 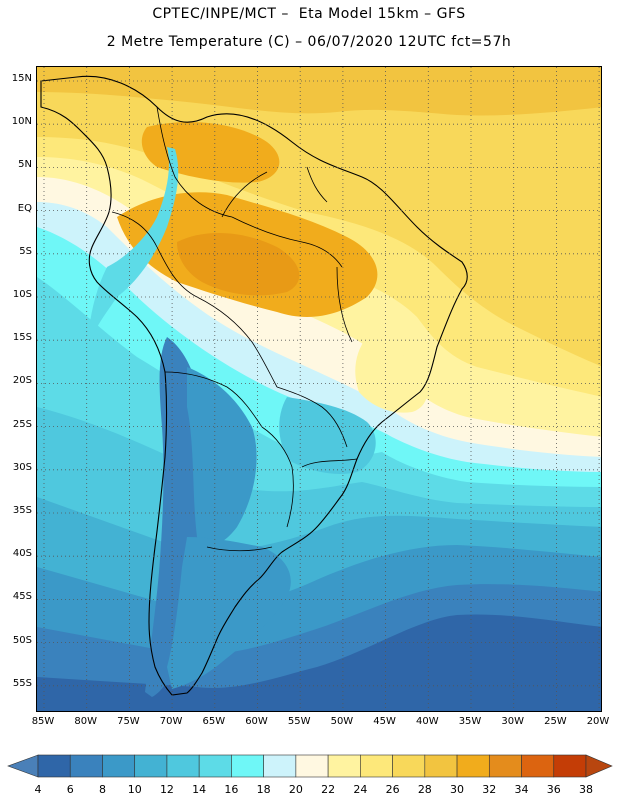 What do you see at coordinates (553, 789) in the screenshot?
I see `colorbar-tick-label: 36` at bounding box center [553, 789].